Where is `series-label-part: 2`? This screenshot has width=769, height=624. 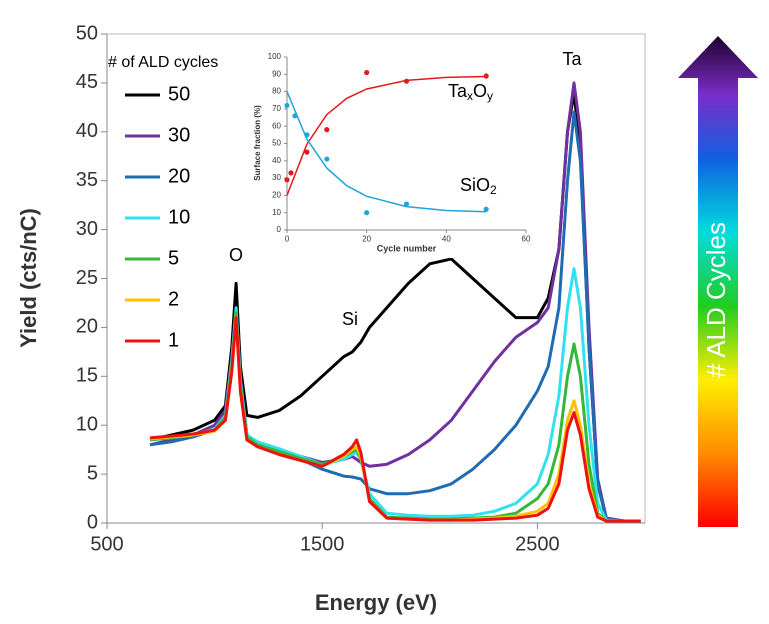
series-label-part: 2 is located at coordinates (493, 190).